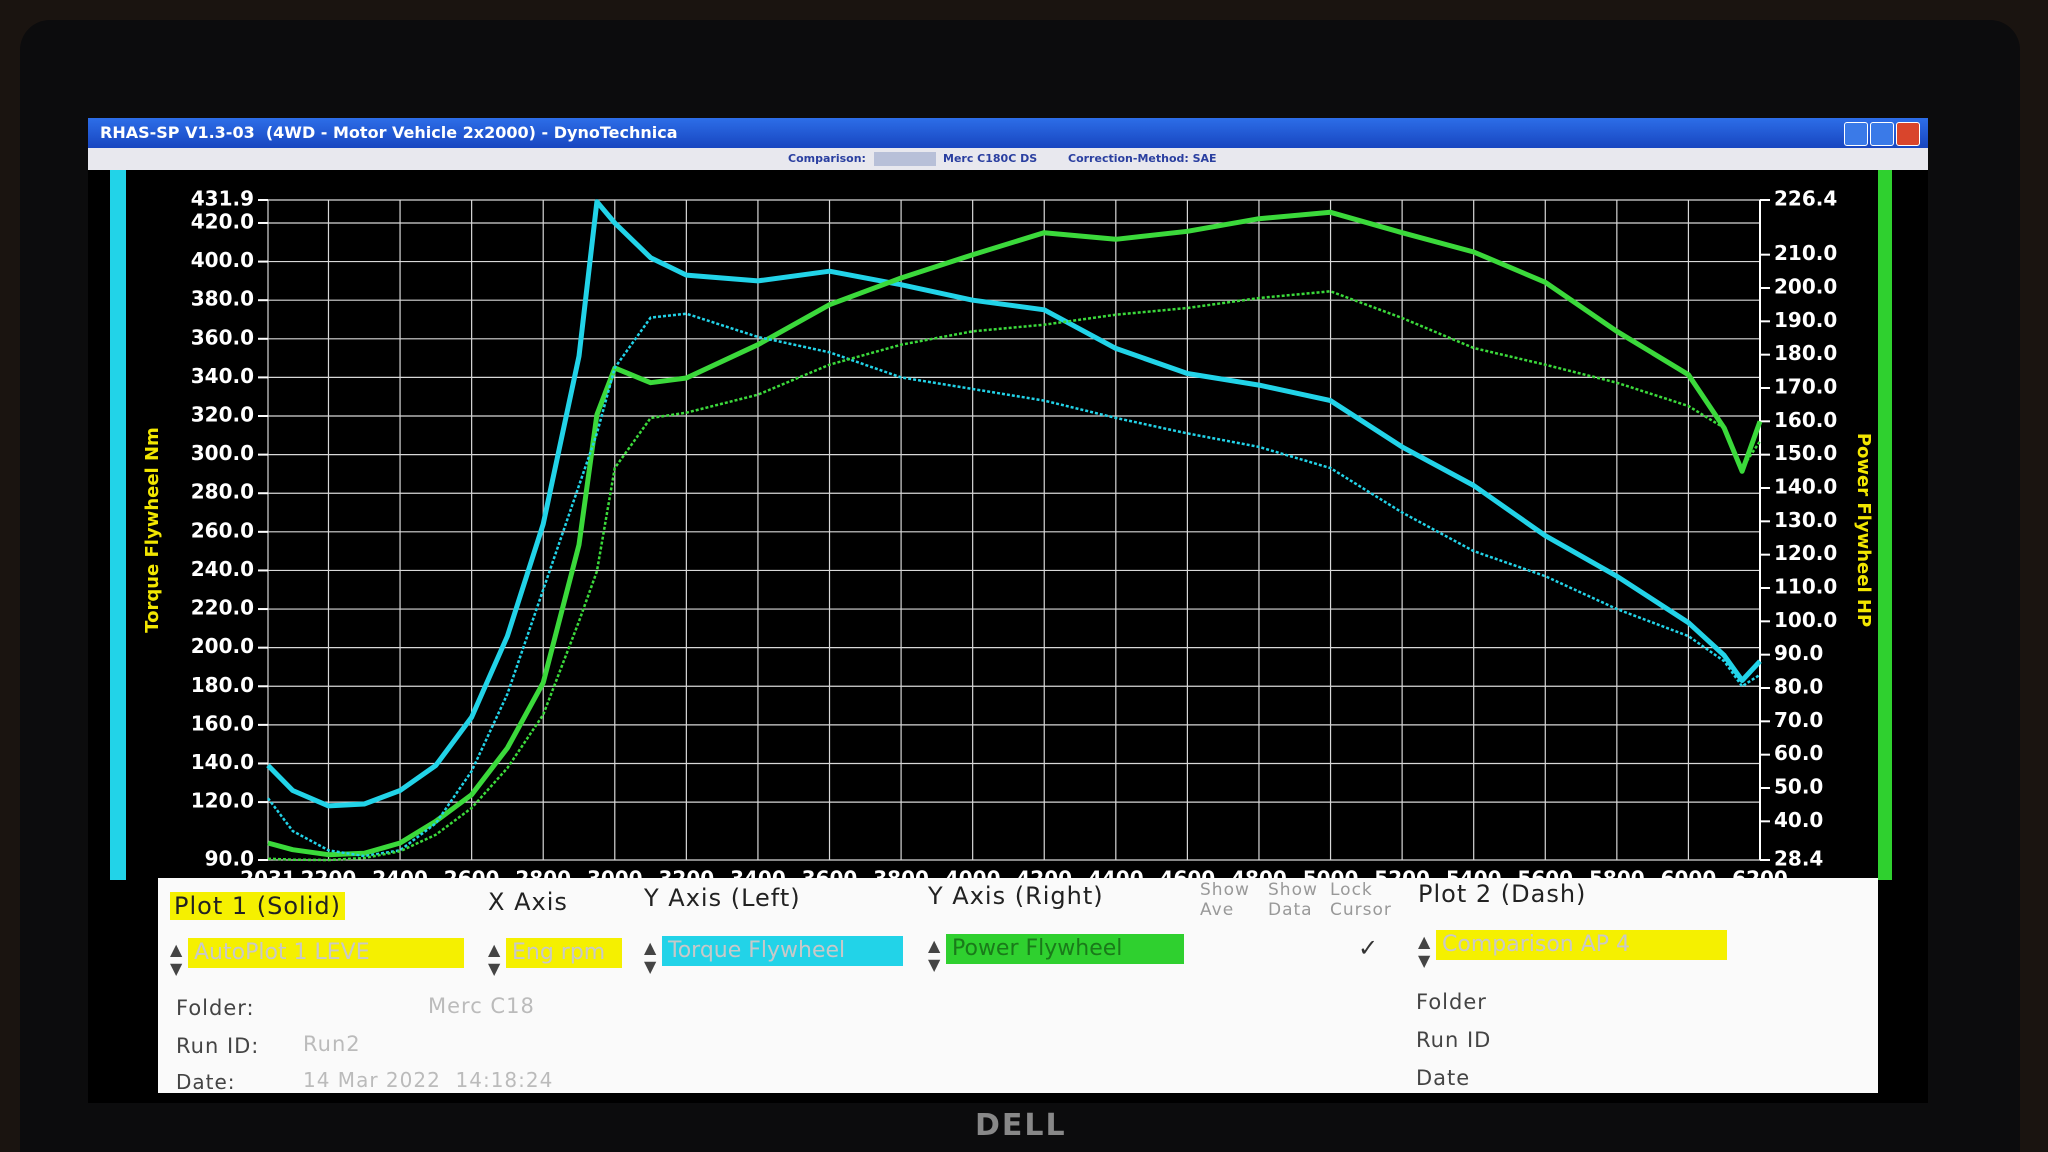 This screenshot has height=1152, width=2048. I want to click on y2-tick-label: 150.0, so click(1805, 453).